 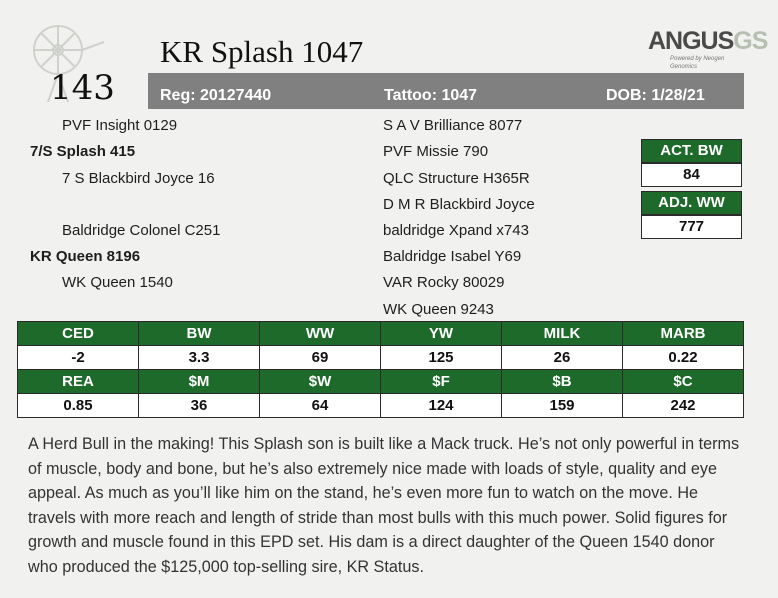 I want to click on epd-header: $F, so click(x=441, y=381).